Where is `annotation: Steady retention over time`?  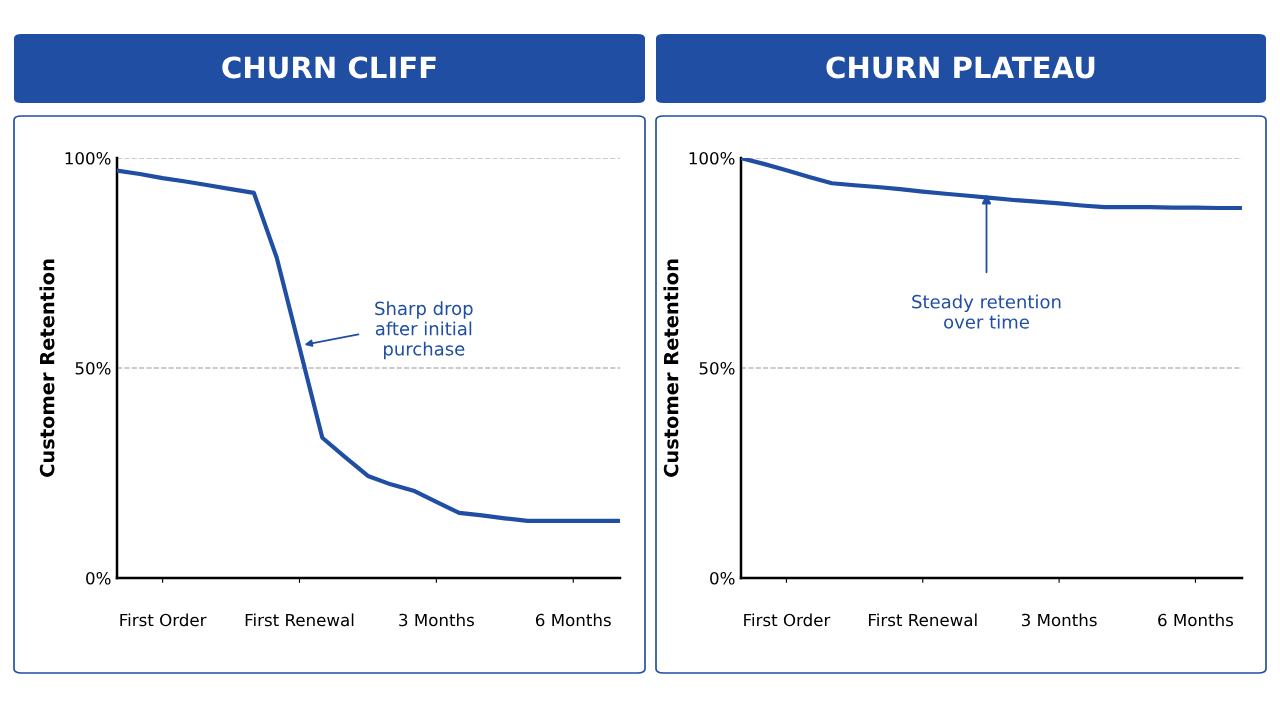
annotation: Steady retention over time is located at coordinates (986, 311).